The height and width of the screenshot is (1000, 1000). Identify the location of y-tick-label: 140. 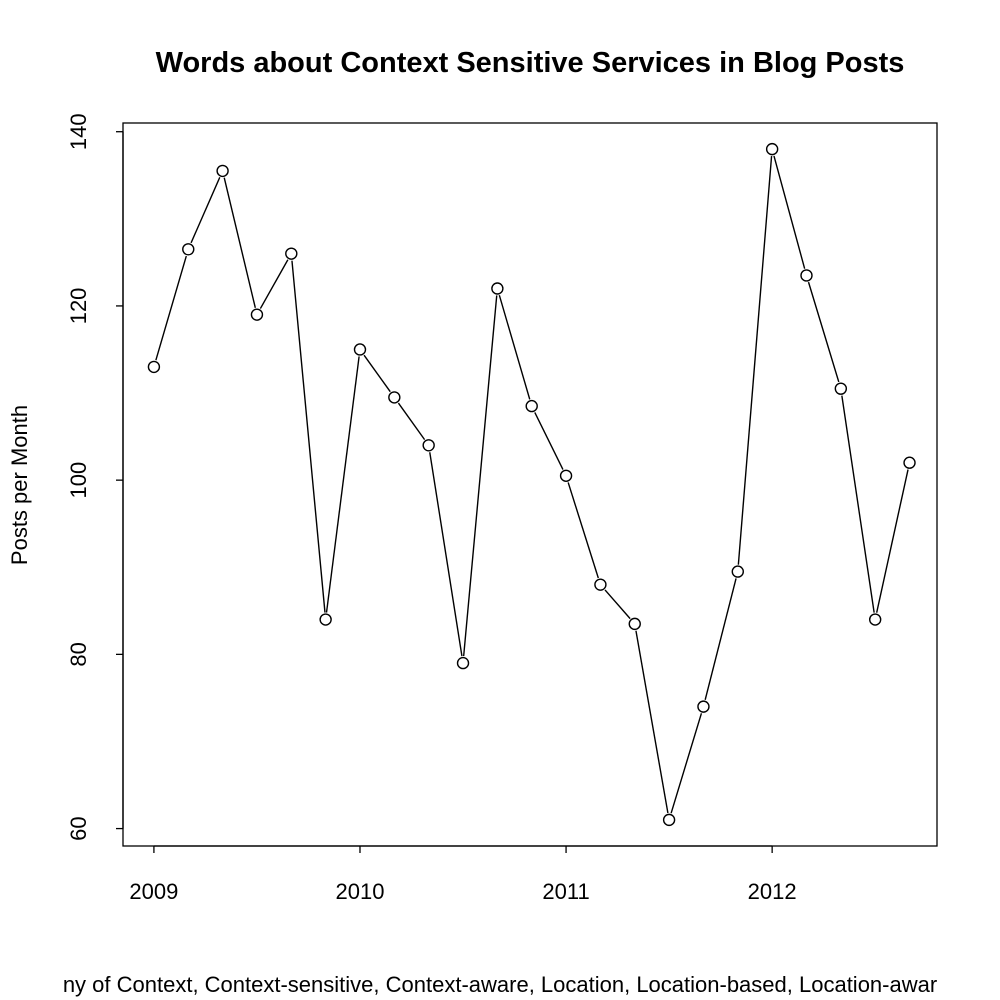
(78, 131).